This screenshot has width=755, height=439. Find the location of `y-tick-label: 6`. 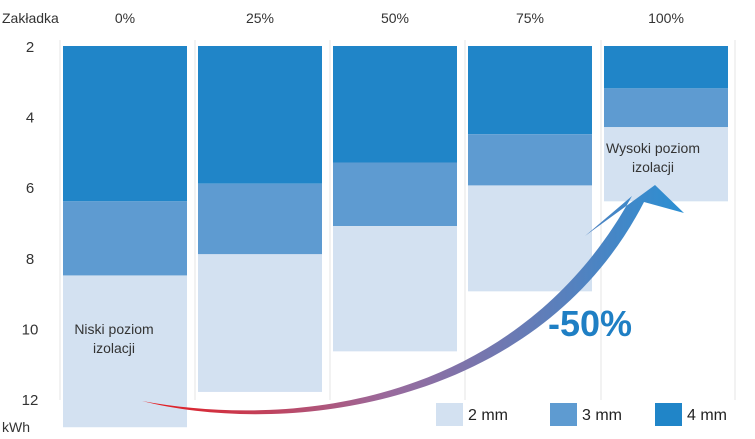

y-tick-label: 6 is located at coordinates (30, 188).